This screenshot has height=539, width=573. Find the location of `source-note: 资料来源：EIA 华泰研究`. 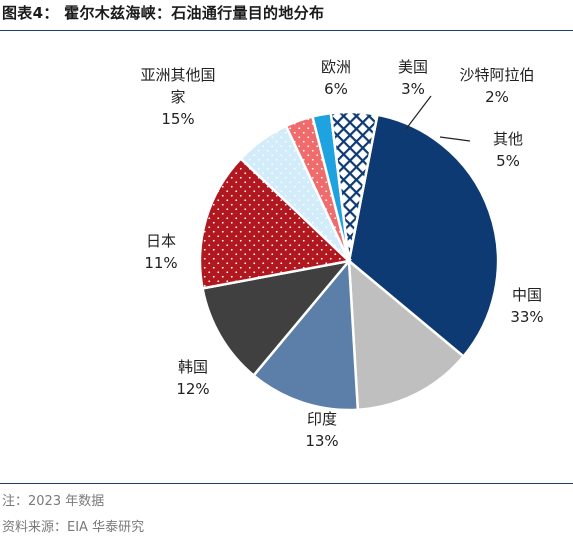

source-note: 资料来源：EIA 华泰研究 is located at coordinates (73, 527).